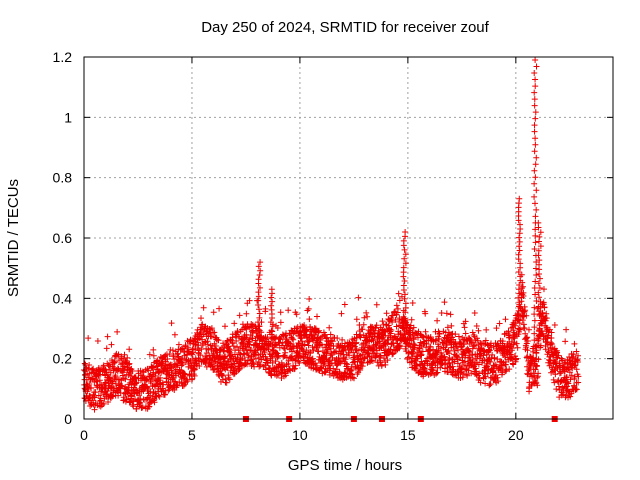 The width and height of the screenshot is (640, 480). Describe the element at coordinates (345, 465) in the screenshot. I see `x-axis-label: GPS time / hours` at that location.